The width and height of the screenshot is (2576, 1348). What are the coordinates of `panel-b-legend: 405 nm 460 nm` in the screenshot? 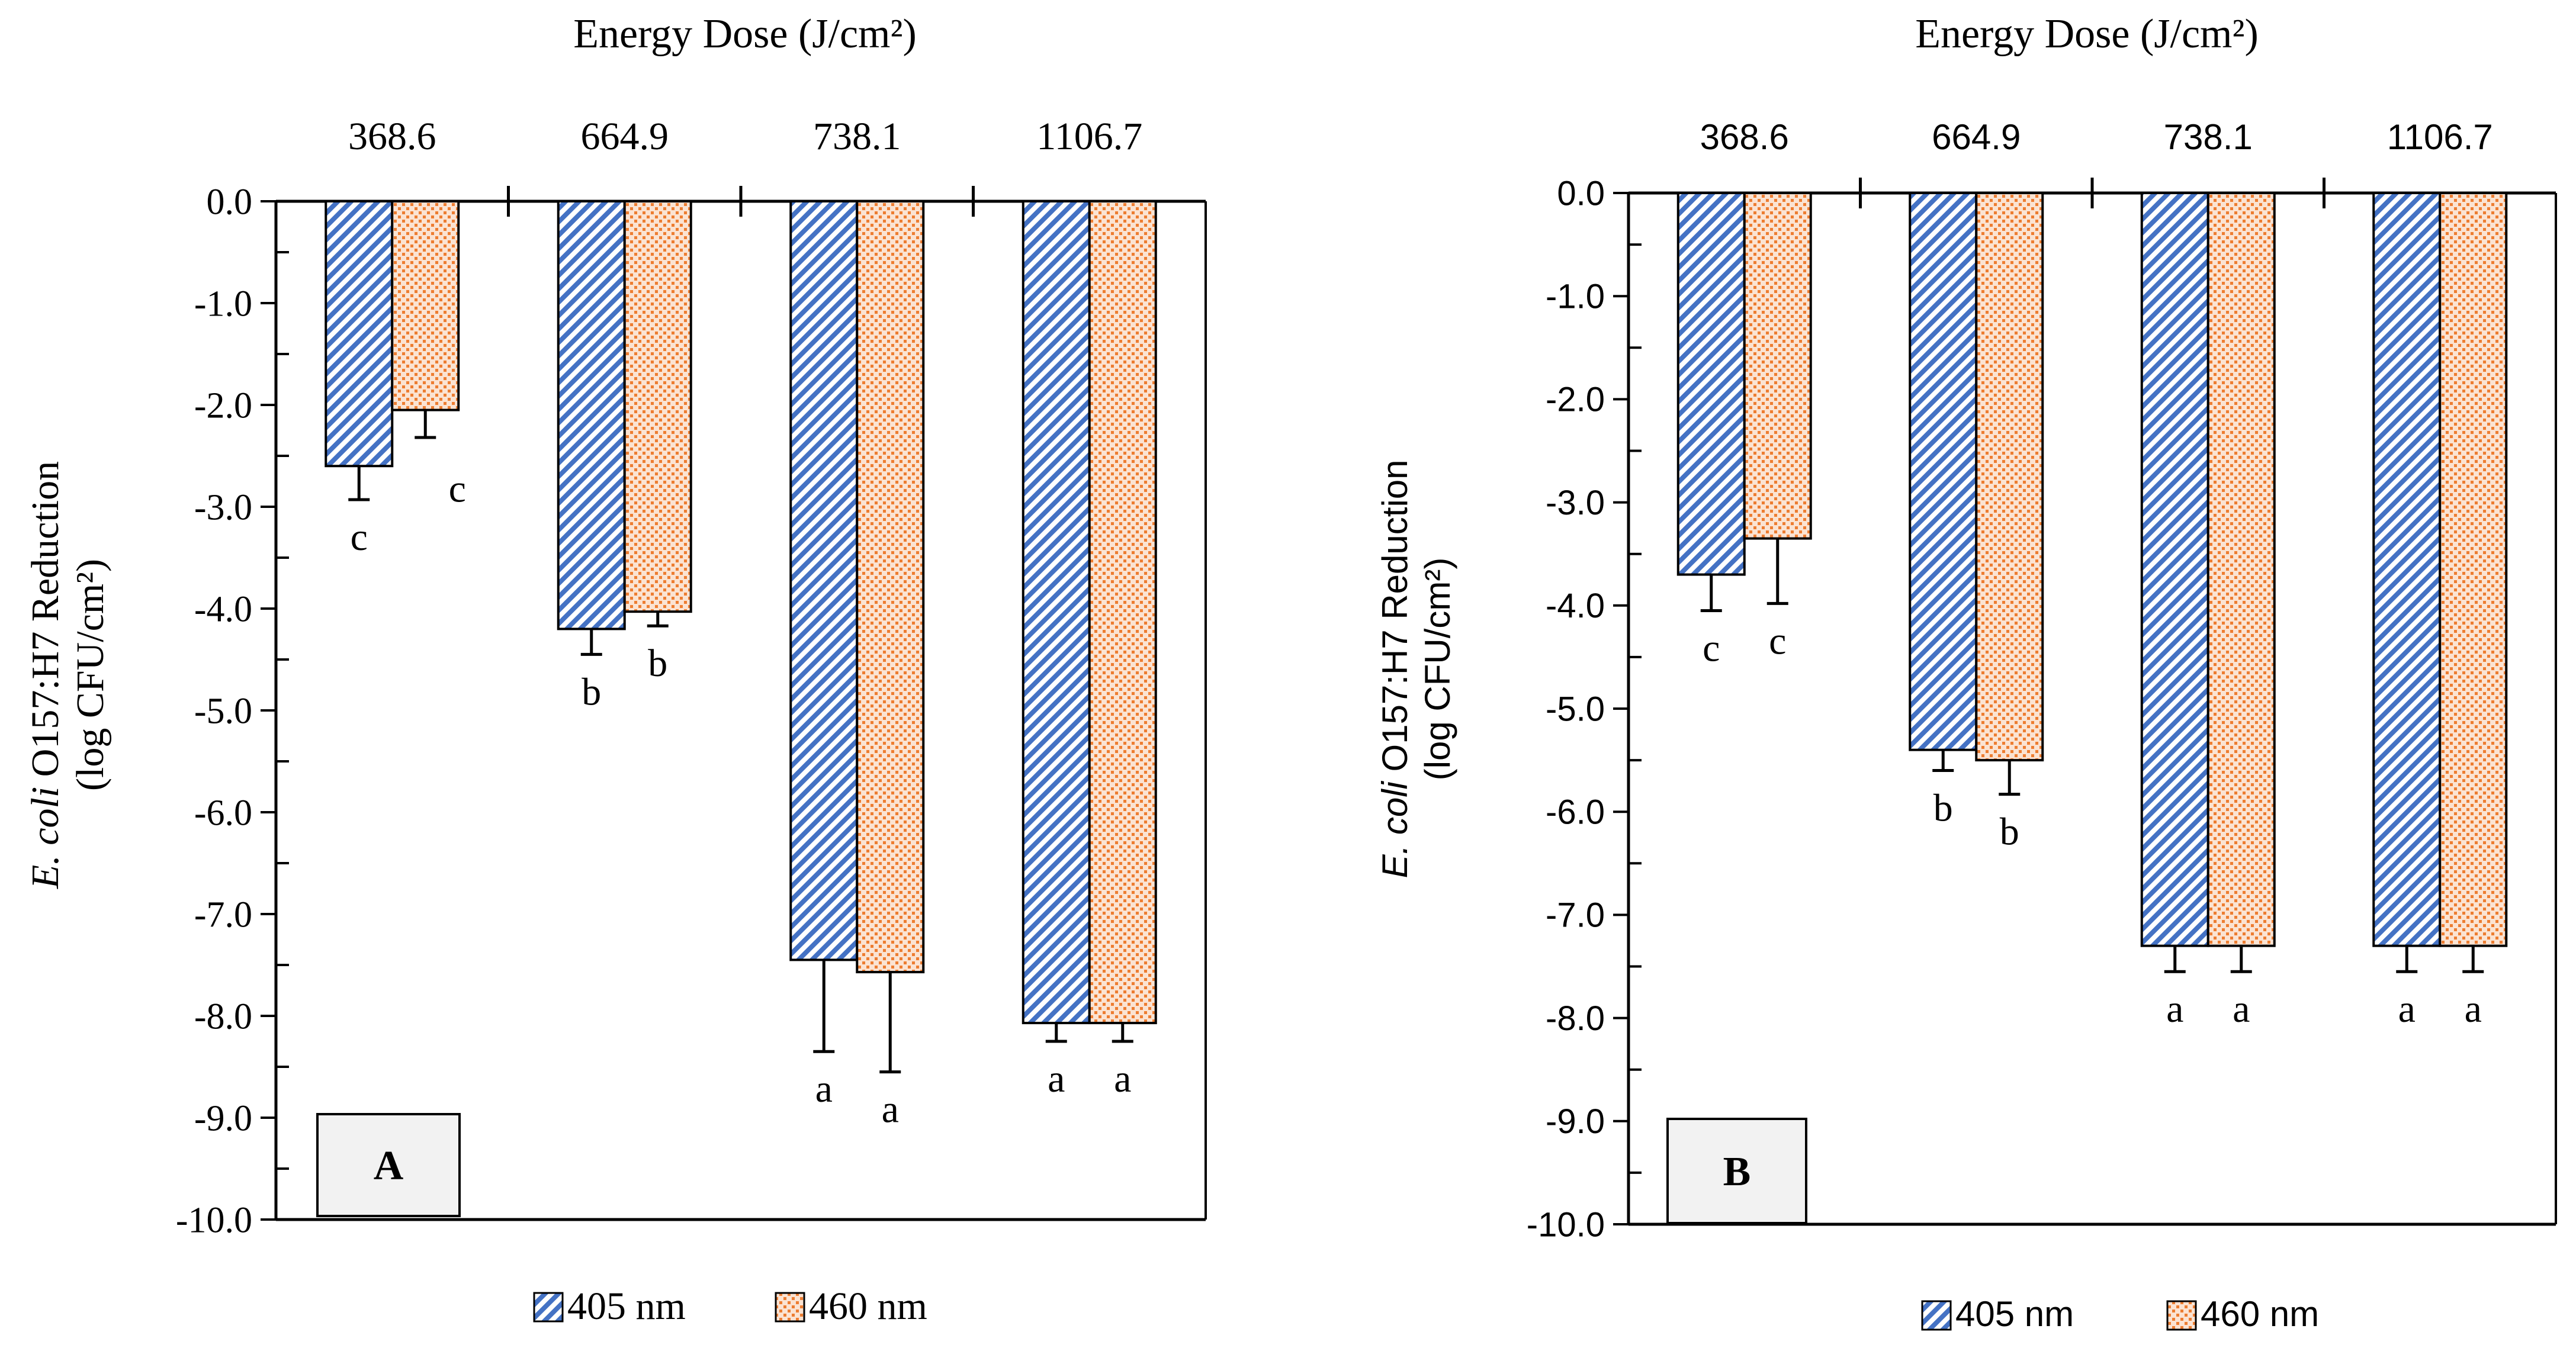 It's located at (2120, 1314).